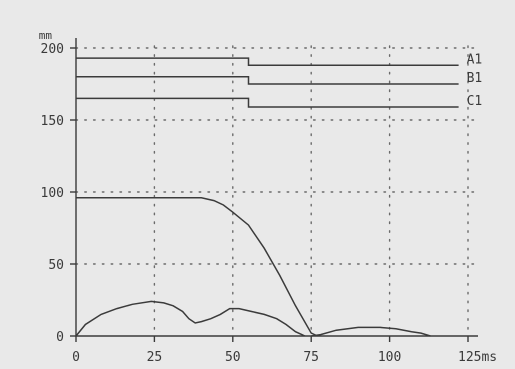 Image resolution: width=515 pixels, height=369 pixels. Describe the element at coordinates (475, 101) in the screenshot. I see `series-label-c1: C1` at that location.